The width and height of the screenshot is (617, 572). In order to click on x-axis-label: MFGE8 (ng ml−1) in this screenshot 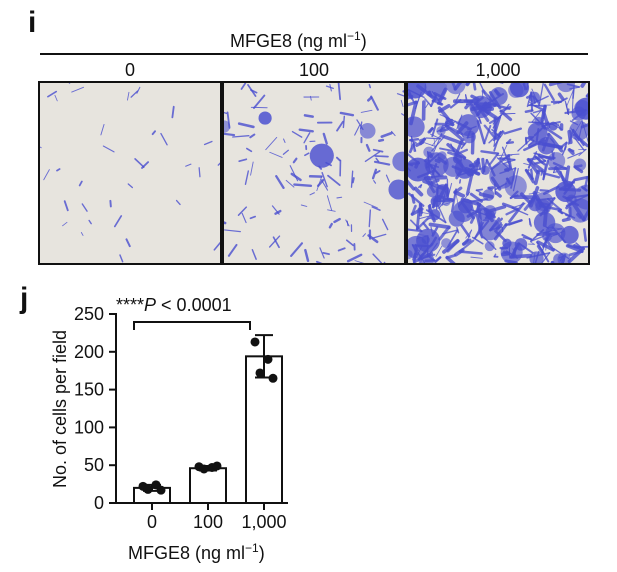, I will do `click(196, 552)`.